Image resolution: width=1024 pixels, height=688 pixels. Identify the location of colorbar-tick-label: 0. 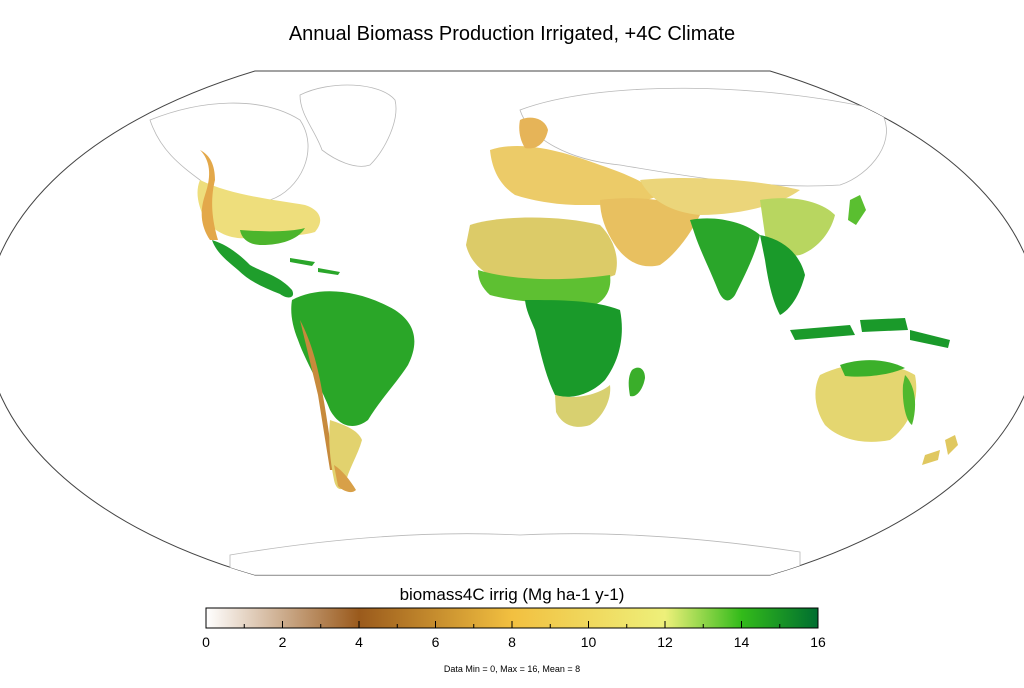
(206, 642).